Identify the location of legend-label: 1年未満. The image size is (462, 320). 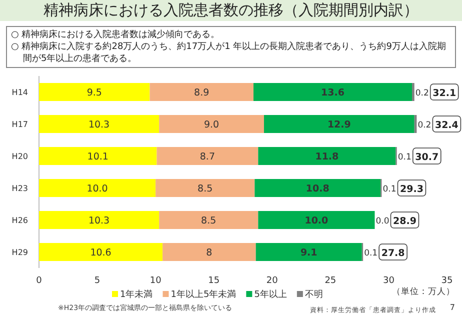
(136, 294).